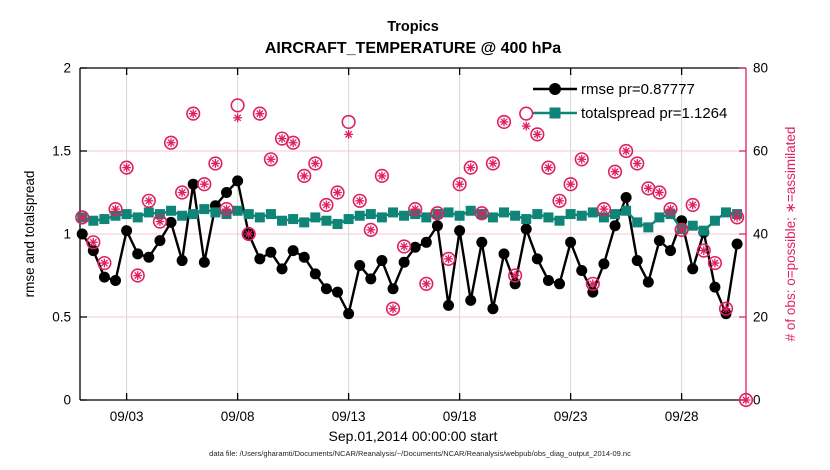 This screenshot has height=470, width=830. I want to click on y-tick-label-left: 1, so click(67, 234).